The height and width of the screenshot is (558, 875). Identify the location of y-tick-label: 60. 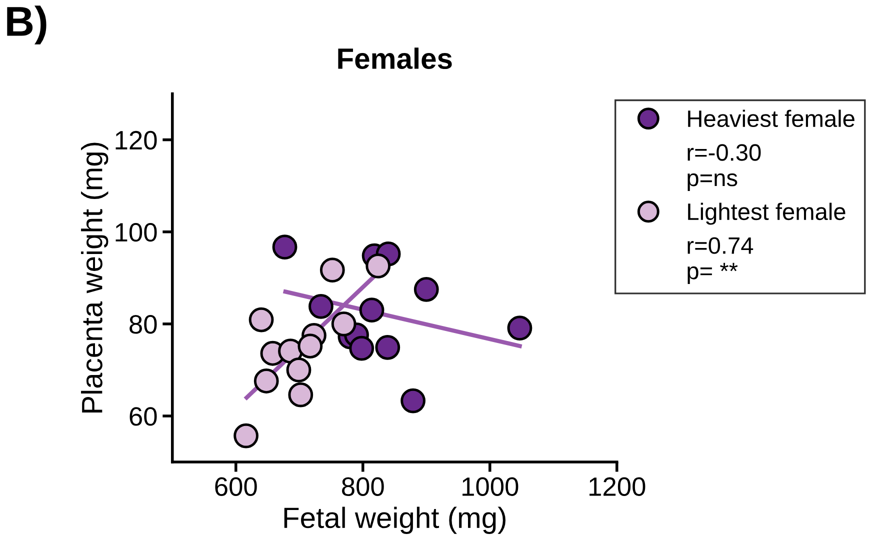
(143, 416).